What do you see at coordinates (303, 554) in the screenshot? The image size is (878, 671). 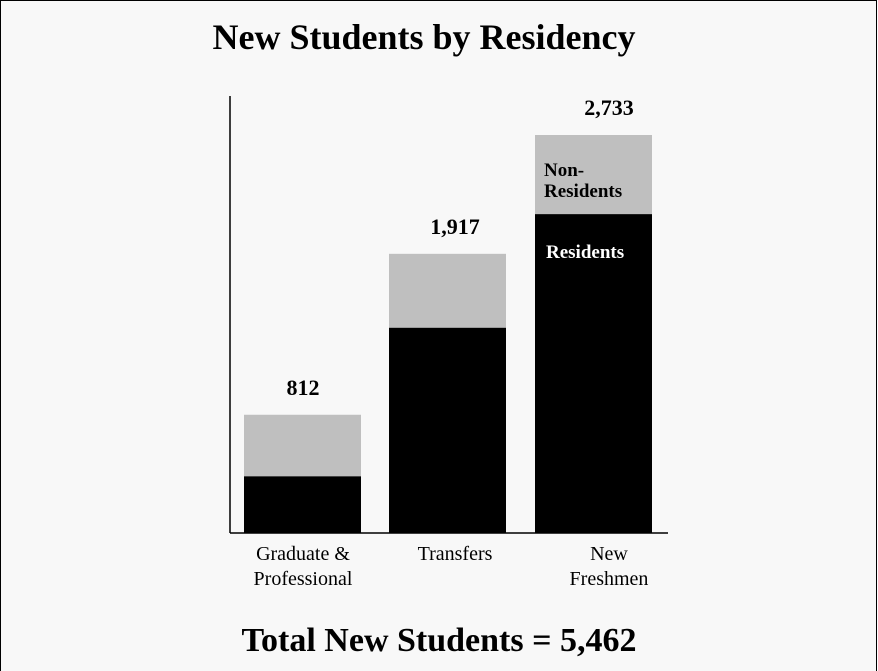 I see `category-label-0-0: Graduate &` at bounding box center [303, 554].